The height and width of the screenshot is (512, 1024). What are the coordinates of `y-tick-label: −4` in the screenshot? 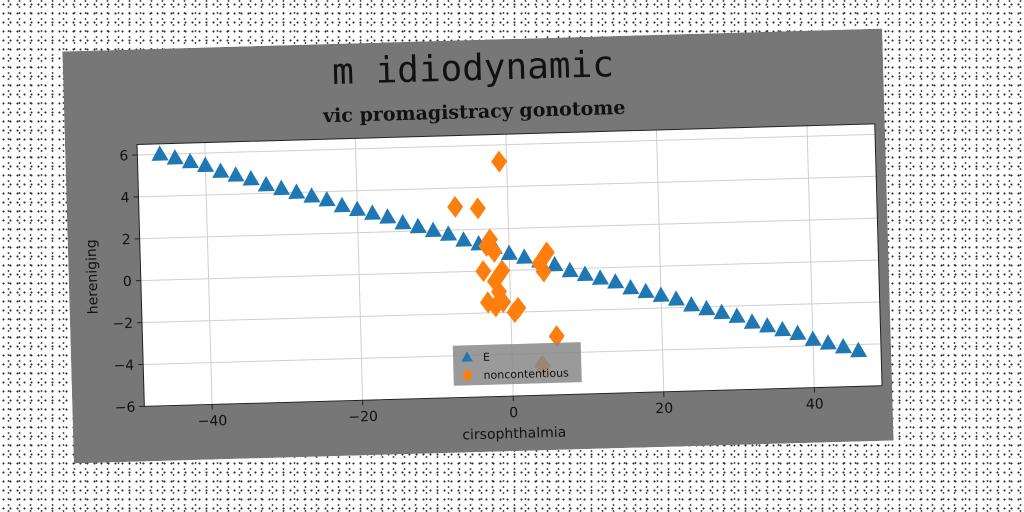 It's located at (123, 366).